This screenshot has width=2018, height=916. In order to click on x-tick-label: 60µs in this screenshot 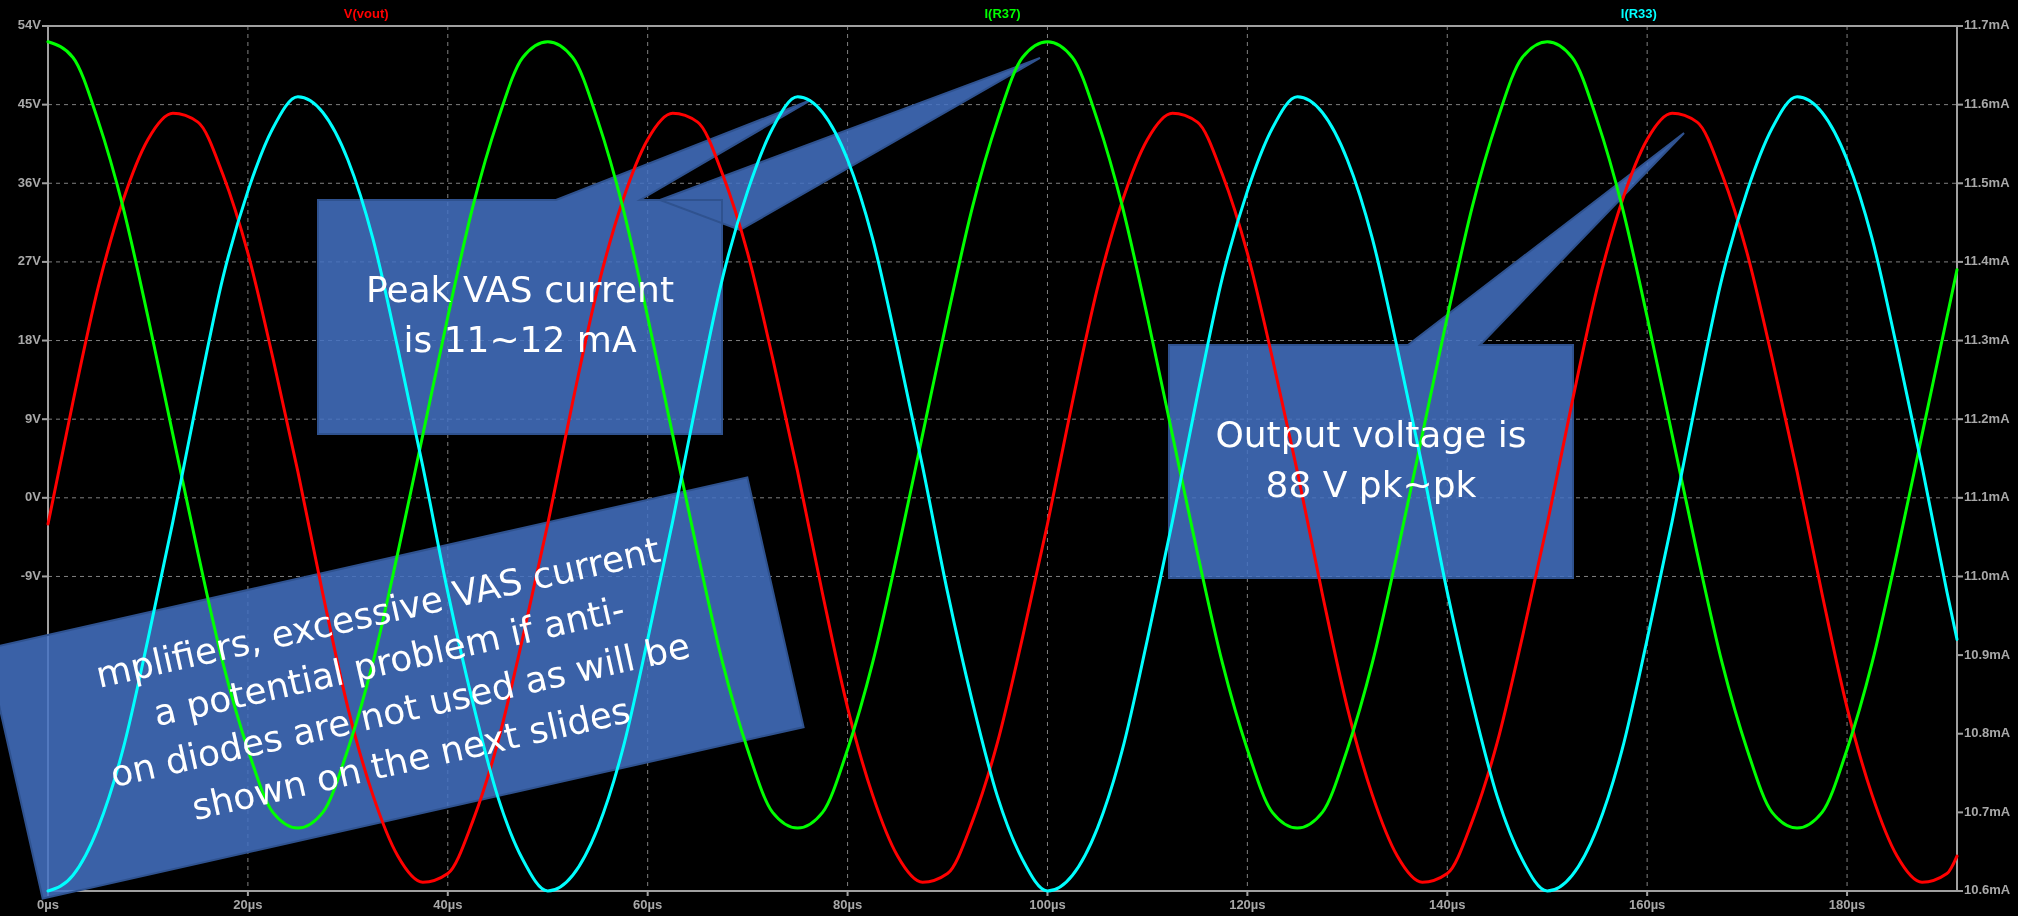, I will do `click(648, 904)`.